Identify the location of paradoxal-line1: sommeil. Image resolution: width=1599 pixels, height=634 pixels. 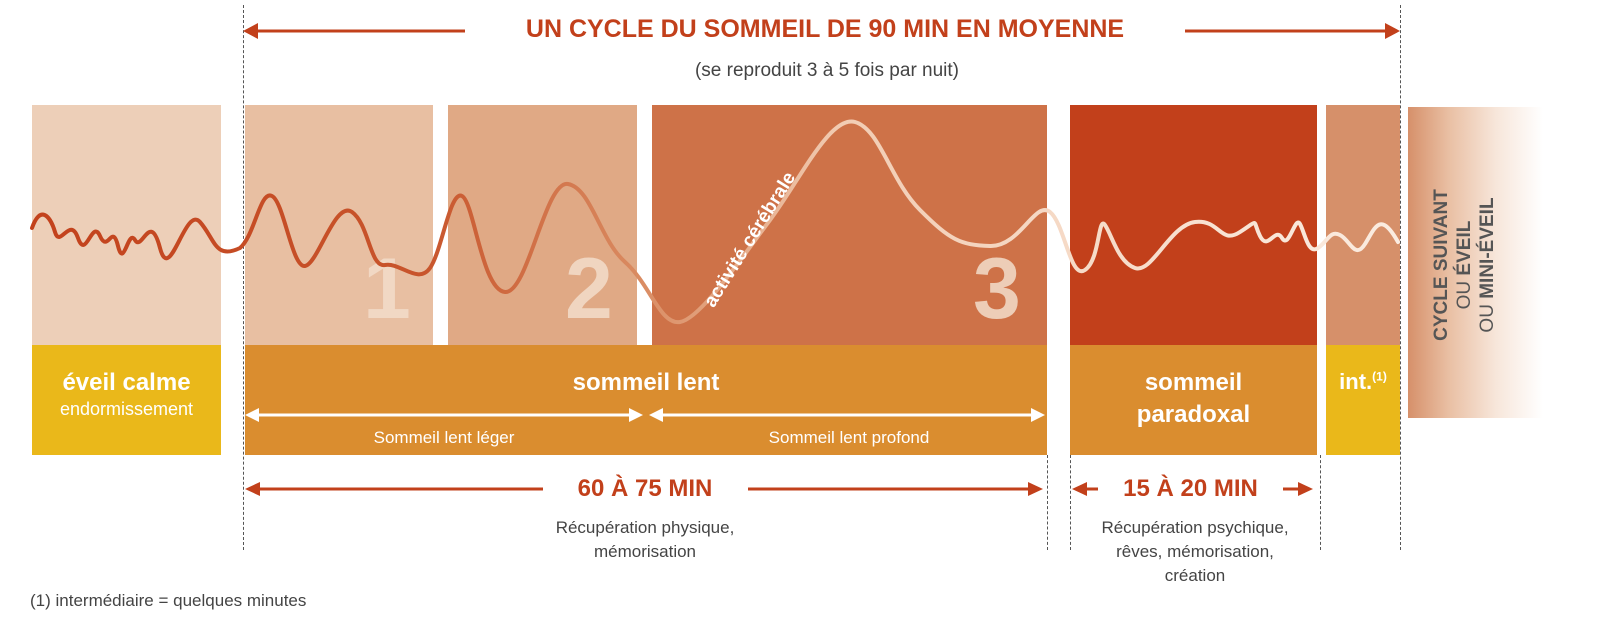
(1193, 382).